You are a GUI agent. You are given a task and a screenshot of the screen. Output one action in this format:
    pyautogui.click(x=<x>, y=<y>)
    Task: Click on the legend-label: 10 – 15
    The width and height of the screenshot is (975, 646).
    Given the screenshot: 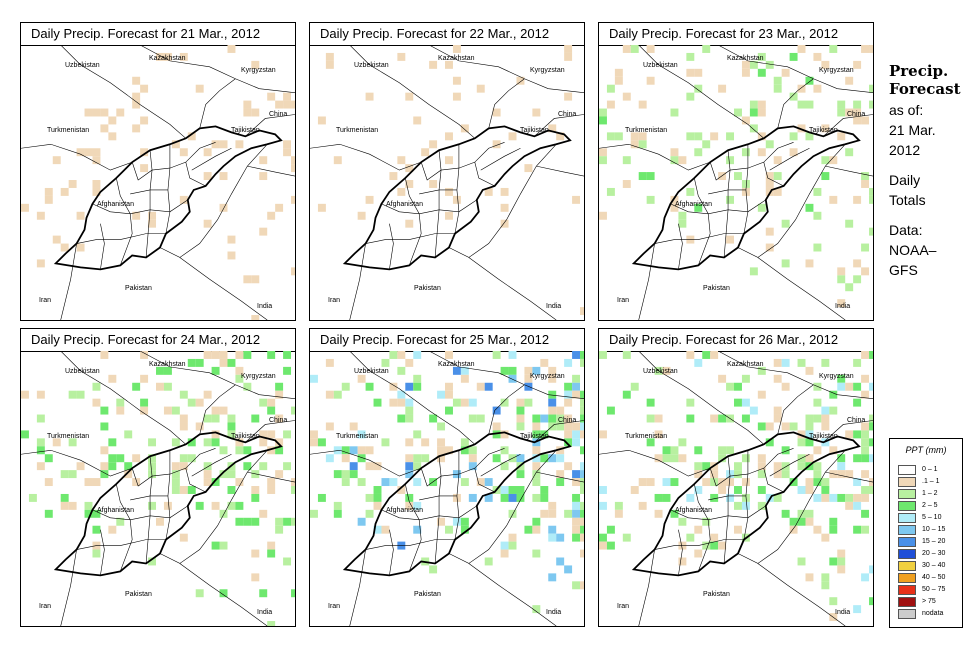 What is the action you would take?
    pyautogui.click(x=934, y=529)
    